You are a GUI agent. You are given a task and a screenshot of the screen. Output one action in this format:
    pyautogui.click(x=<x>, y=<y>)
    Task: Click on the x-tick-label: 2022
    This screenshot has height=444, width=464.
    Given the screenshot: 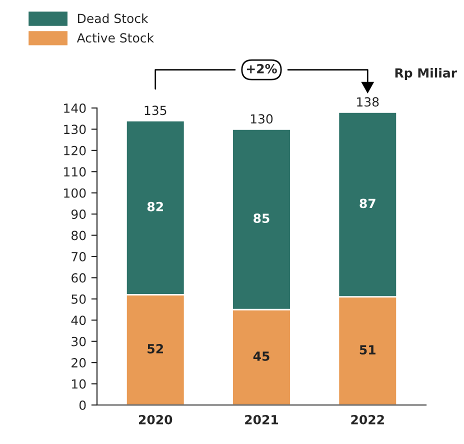 What is the action you would take?
    pyautogui.click(x=367, y=419)
    